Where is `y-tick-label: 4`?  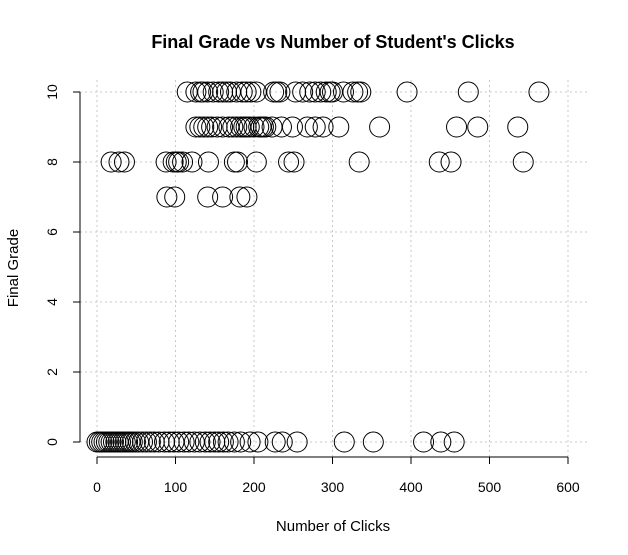 y-tick-label: 4 is located at coordinates (52, 302).